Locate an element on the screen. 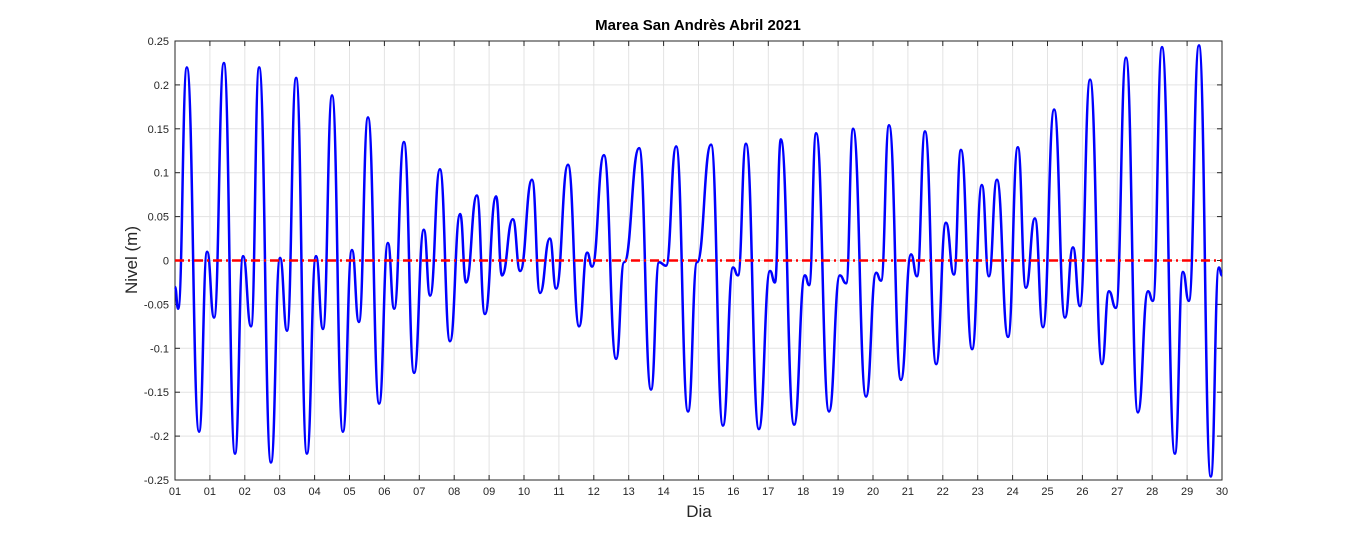  x-tick-label: 15 is located at coordinates (698, 492).